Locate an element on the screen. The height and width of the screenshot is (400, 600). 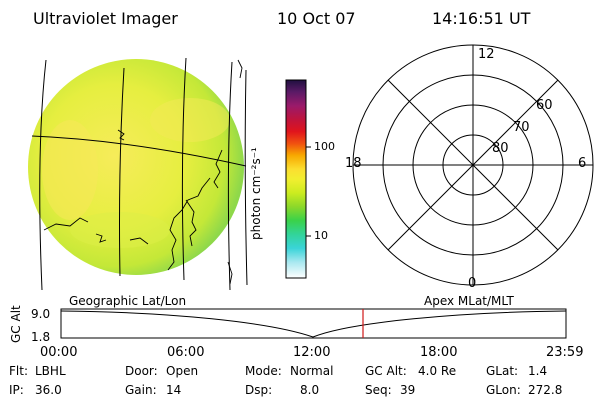
dsp-value: 8.0 is located at coordinates (310, 390).